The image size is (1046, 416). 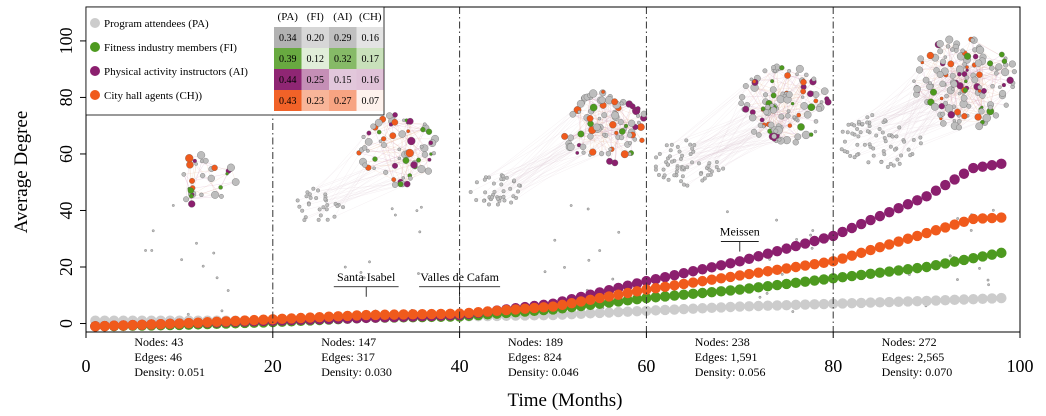 I want to click on network-snapshot, so click(x=192, y=233).